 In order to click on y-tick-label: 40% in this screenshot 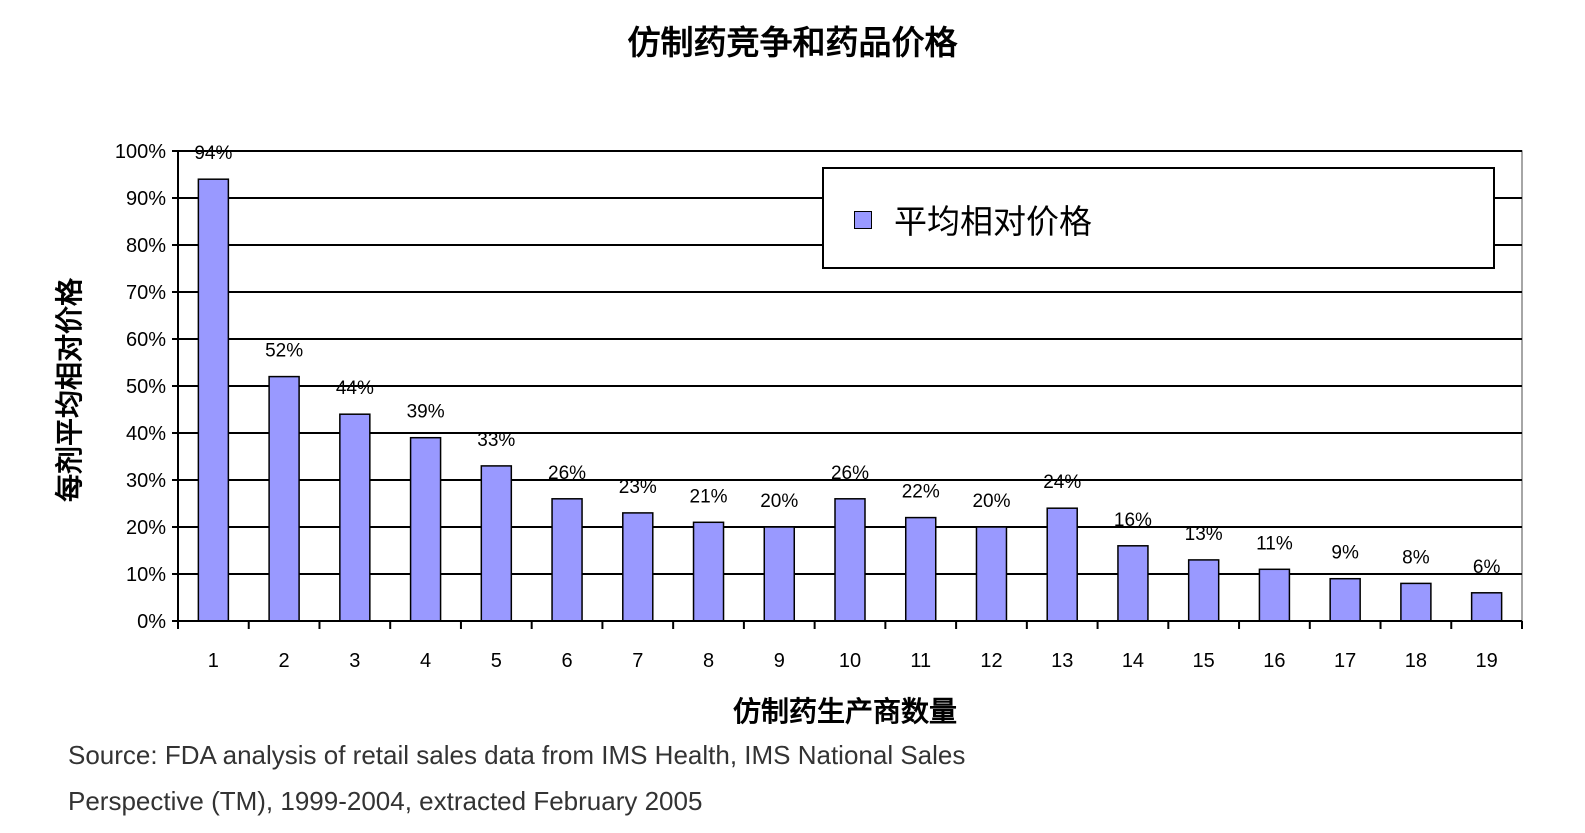, I will do `click(146, 434)`.